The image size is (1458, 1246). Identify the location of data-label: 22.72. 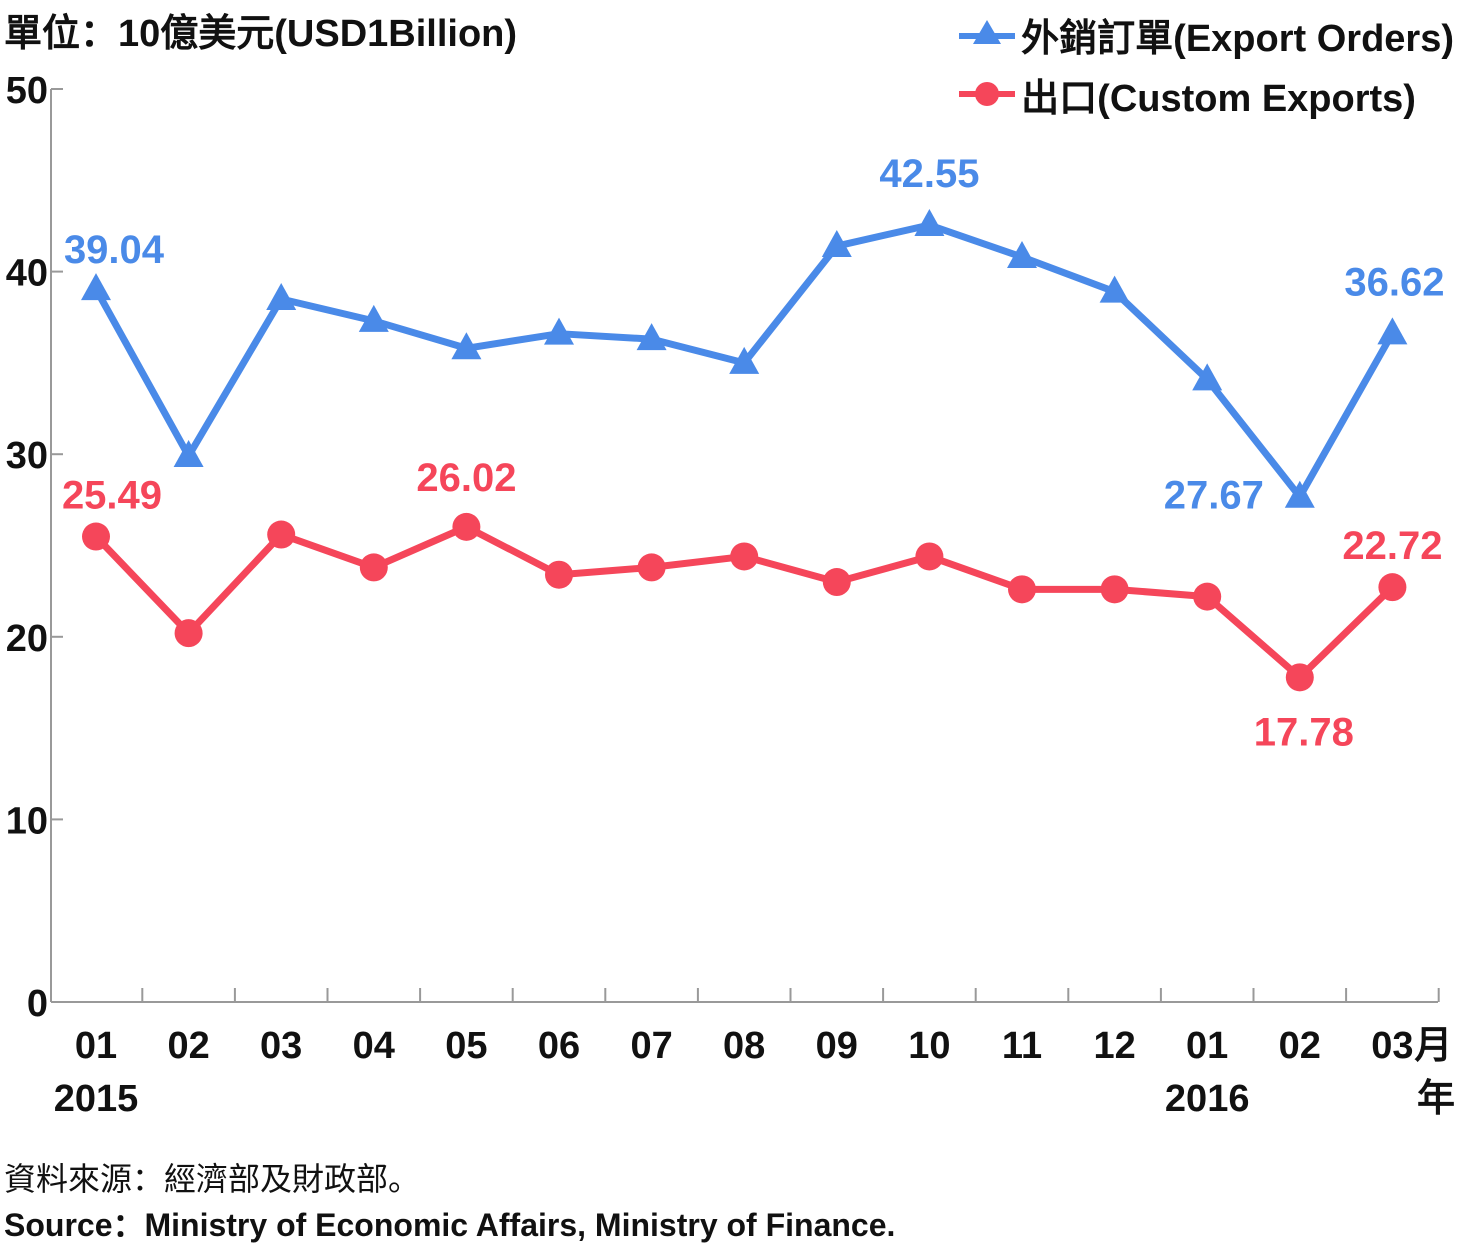
(1392, 546).